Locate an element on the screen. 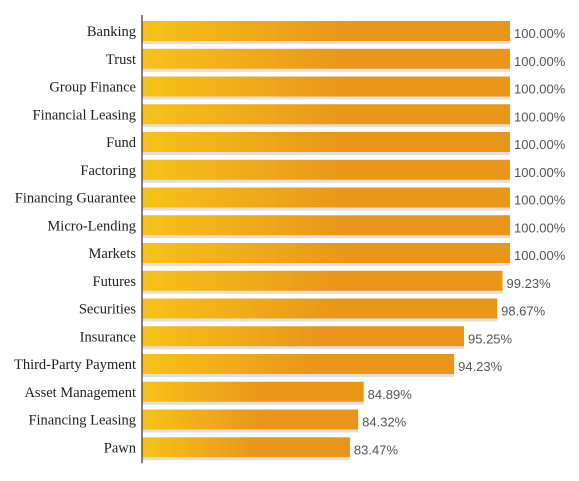 Image resolution: width=579 pixels, height=481 pixels. value-label: 95.25% is located at coordinates (490, 338).